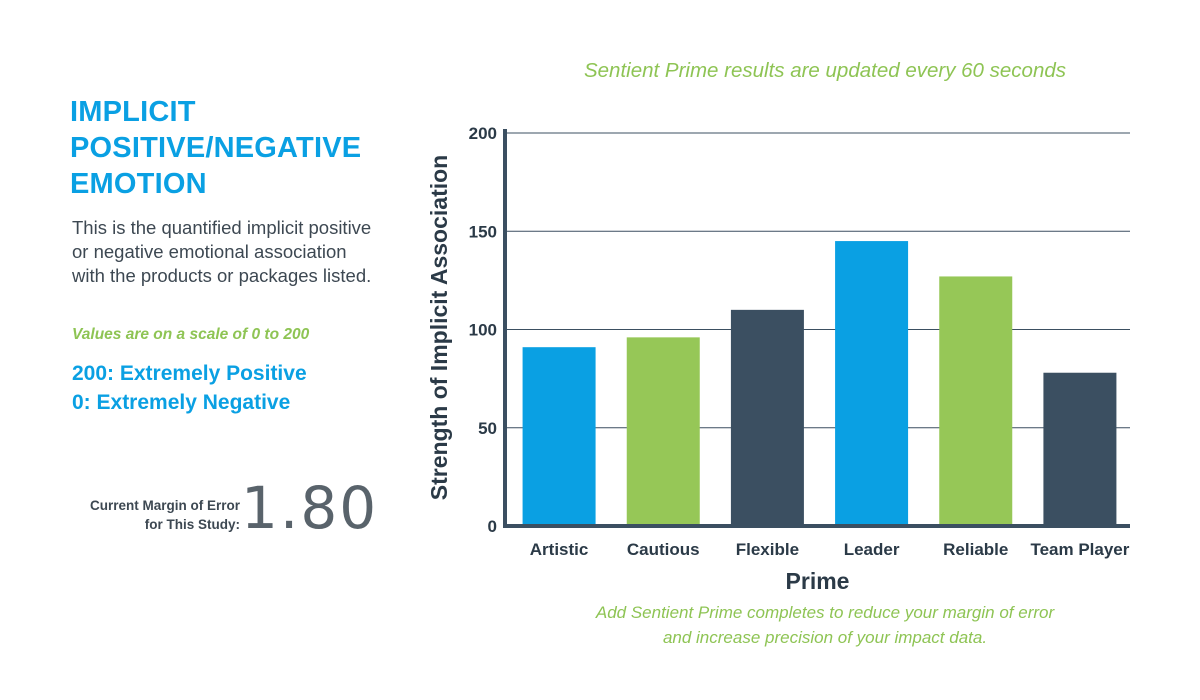 This screenshot has height=700, width=1200. I want to click on y-tick-label: 200, so click(483, 133).